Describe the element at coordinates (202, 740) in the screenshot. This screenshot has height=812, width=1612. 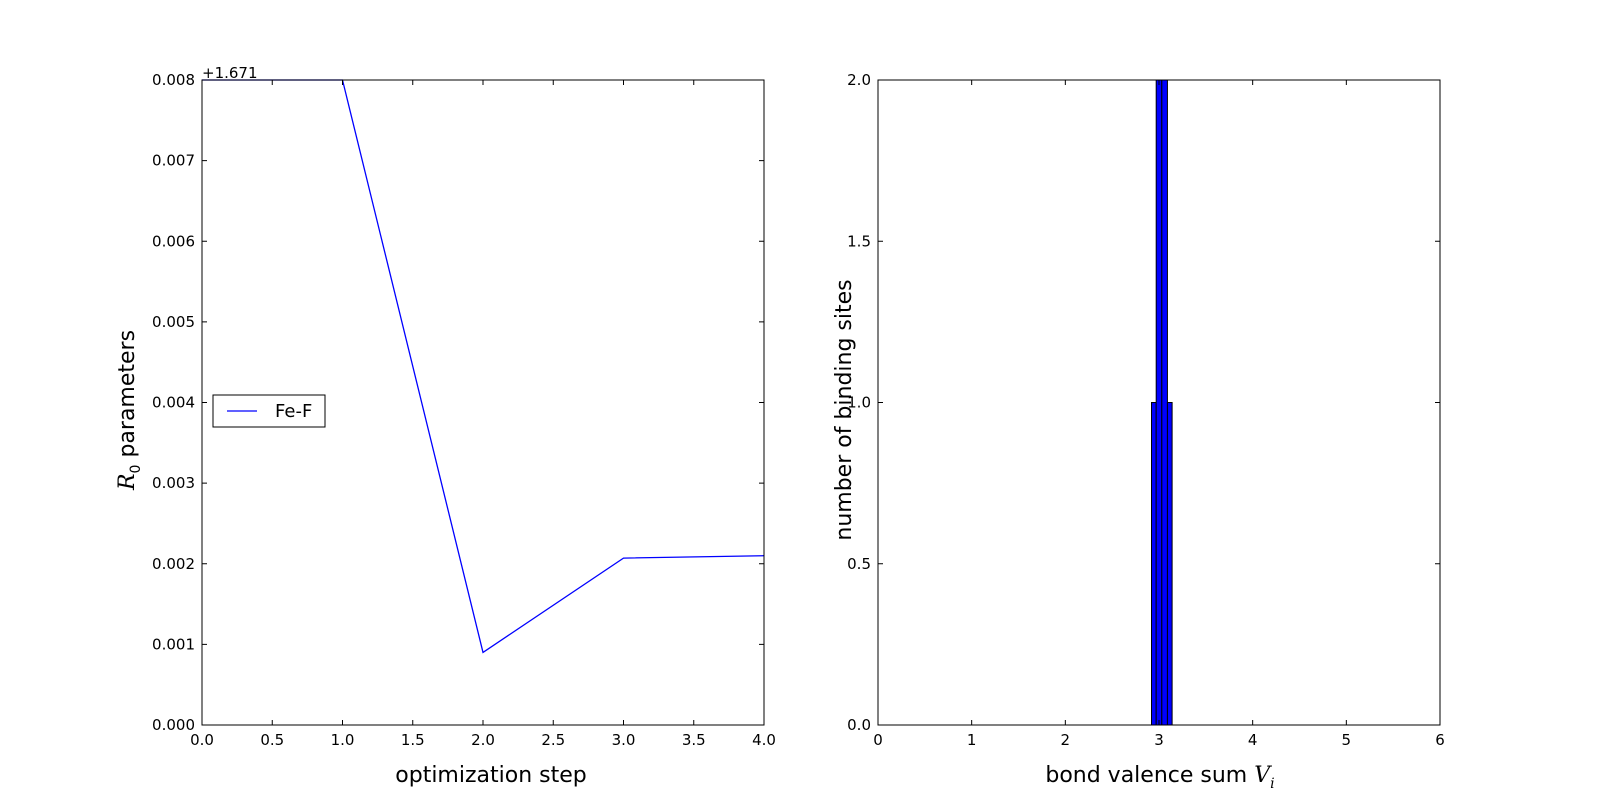
I see `p1-x-tick-label: 0.0` at that location.